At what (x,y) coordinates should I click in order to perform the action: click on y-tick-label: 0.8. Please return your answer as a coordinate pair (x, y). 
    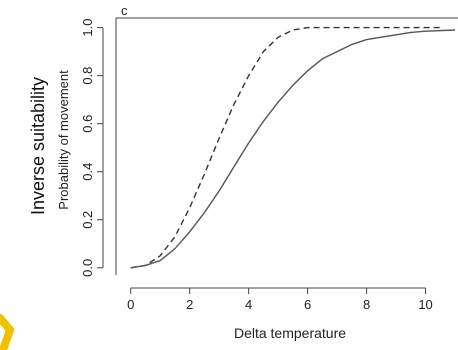
    Looking at the image, I should click on (87, 76).